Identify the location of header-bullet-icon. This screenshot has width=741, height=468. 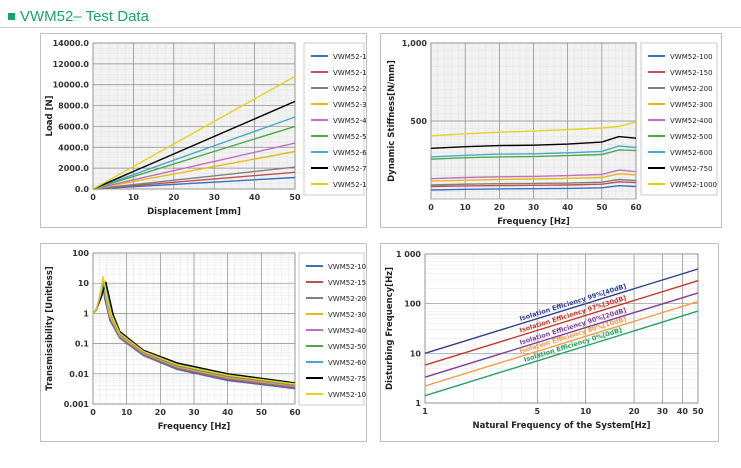
(11, 16).